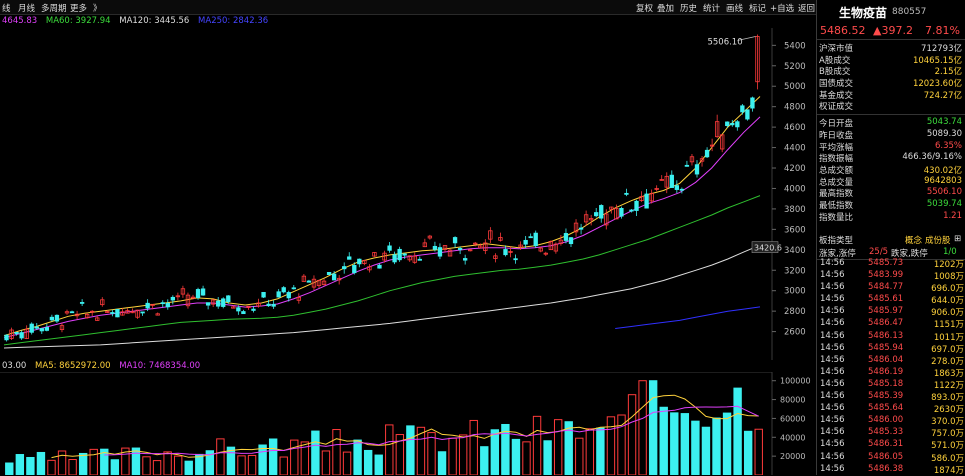 This screenshot has width=965, height=476. Describe the element at coordinates (27, 9) in the screenshot. I see `toolbar-item-monthly: 月线` at that location.